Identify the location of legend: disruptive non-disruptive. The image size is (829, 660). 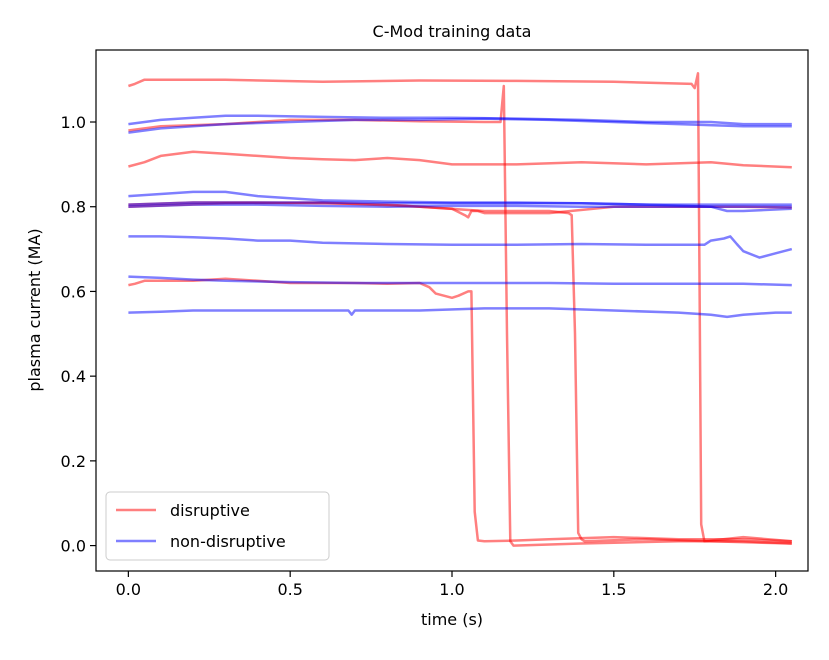
(217, 526).